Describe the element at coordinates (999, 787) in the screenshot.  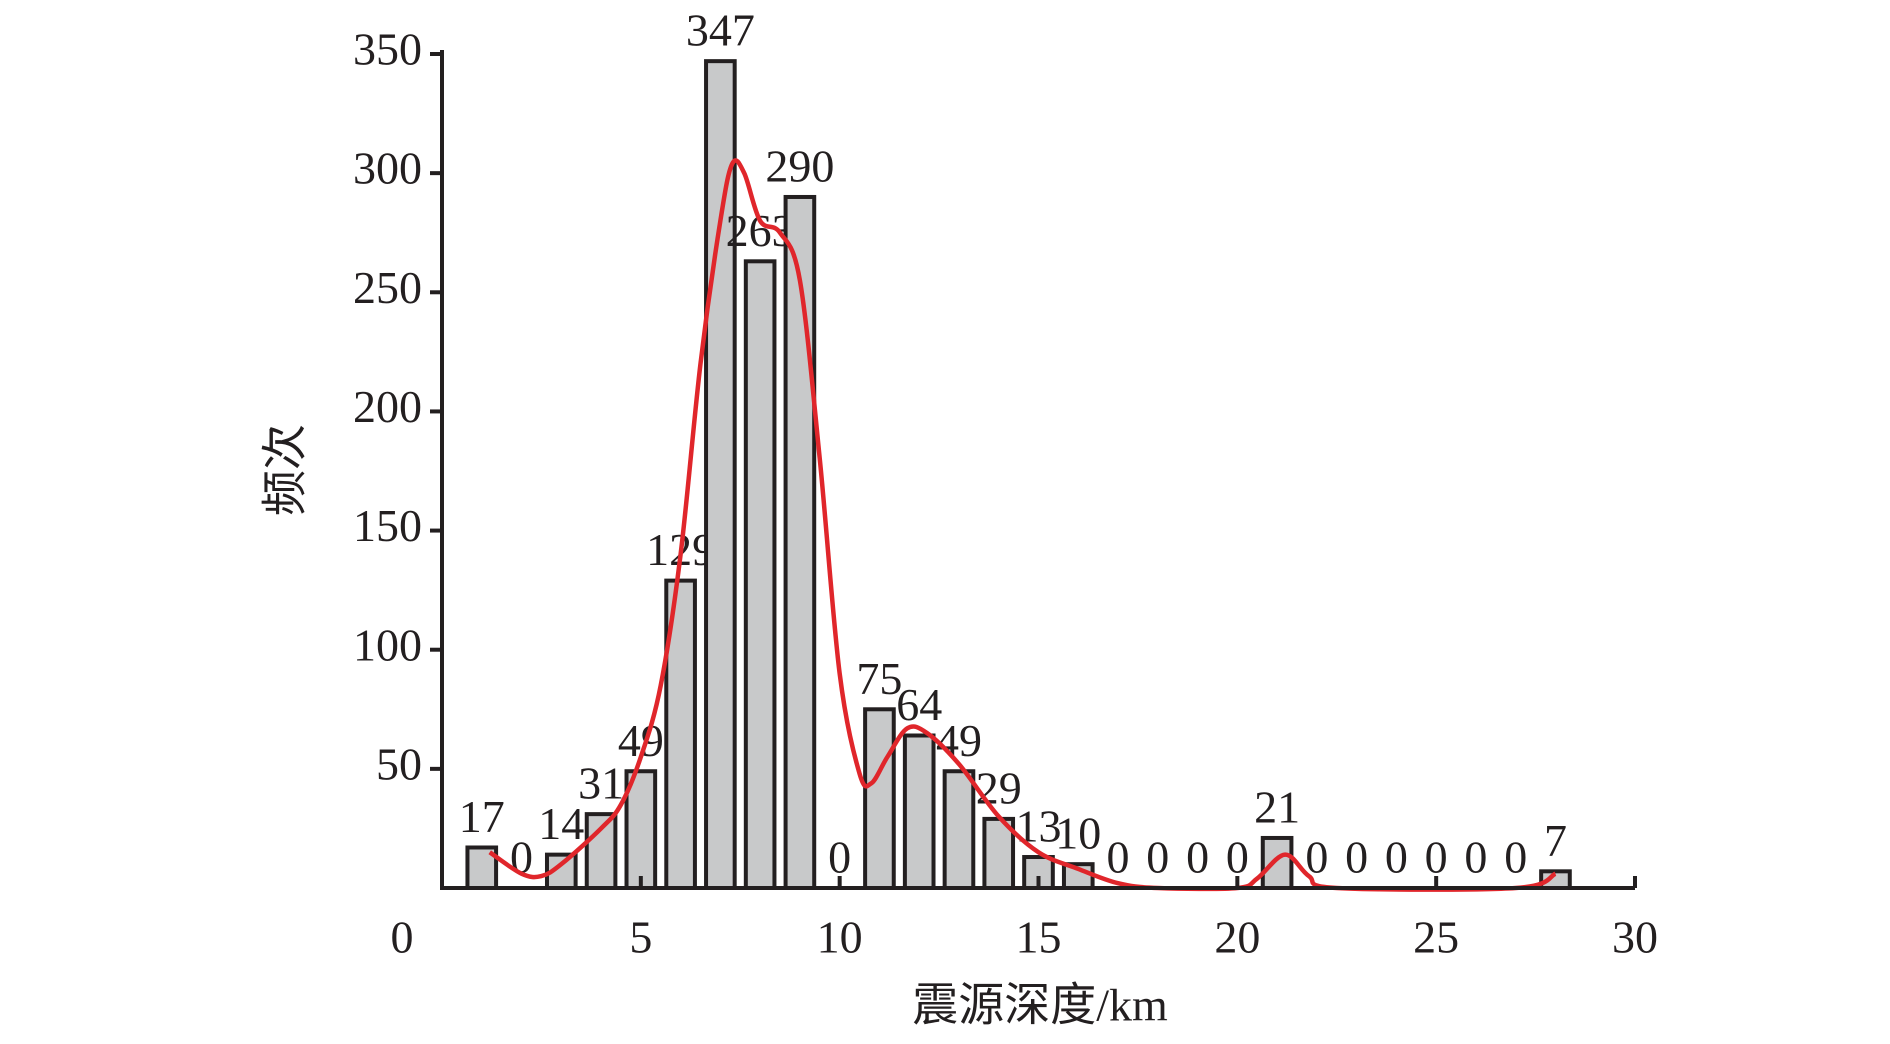
I see `data-label: 29` at that location.